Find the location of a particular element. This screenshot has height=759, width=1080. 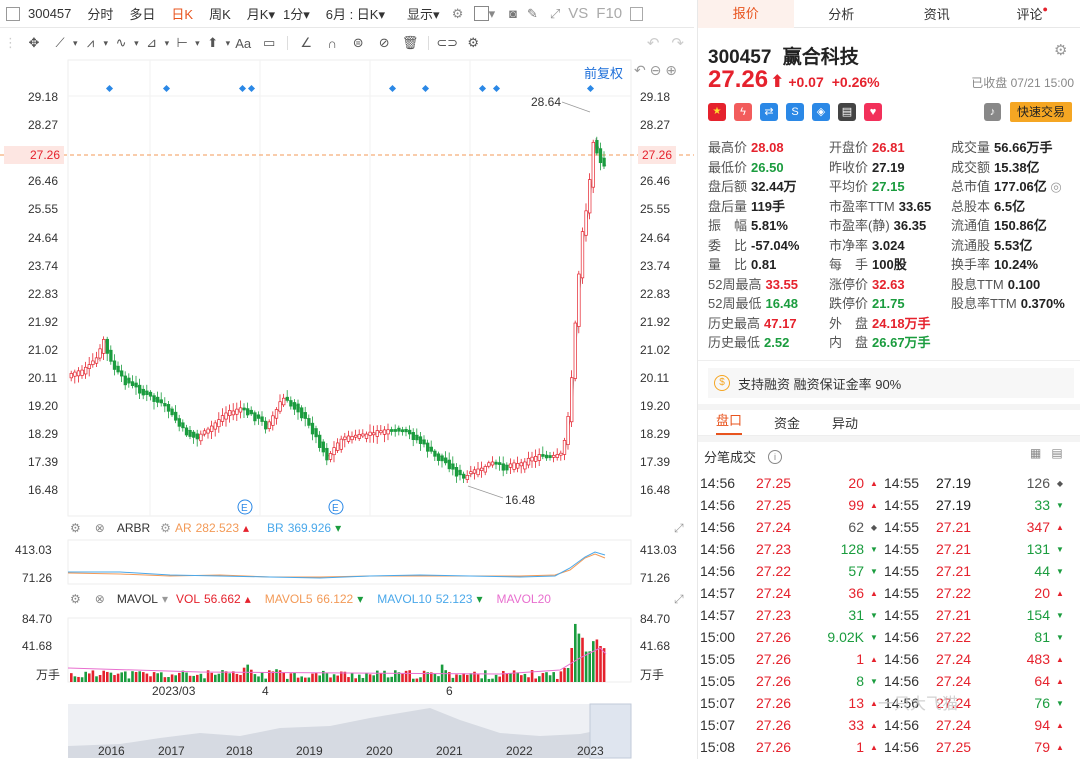

measure-tool-icon: ⊢ is located at coordinates (182, 42).